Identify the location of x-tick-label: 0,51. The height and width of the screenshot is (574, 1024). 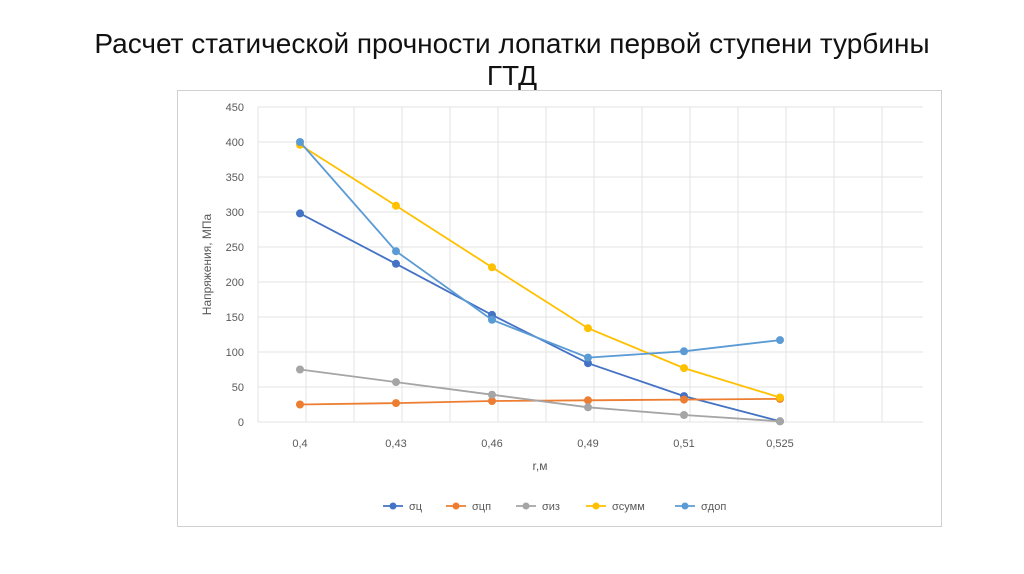
(683, 444).